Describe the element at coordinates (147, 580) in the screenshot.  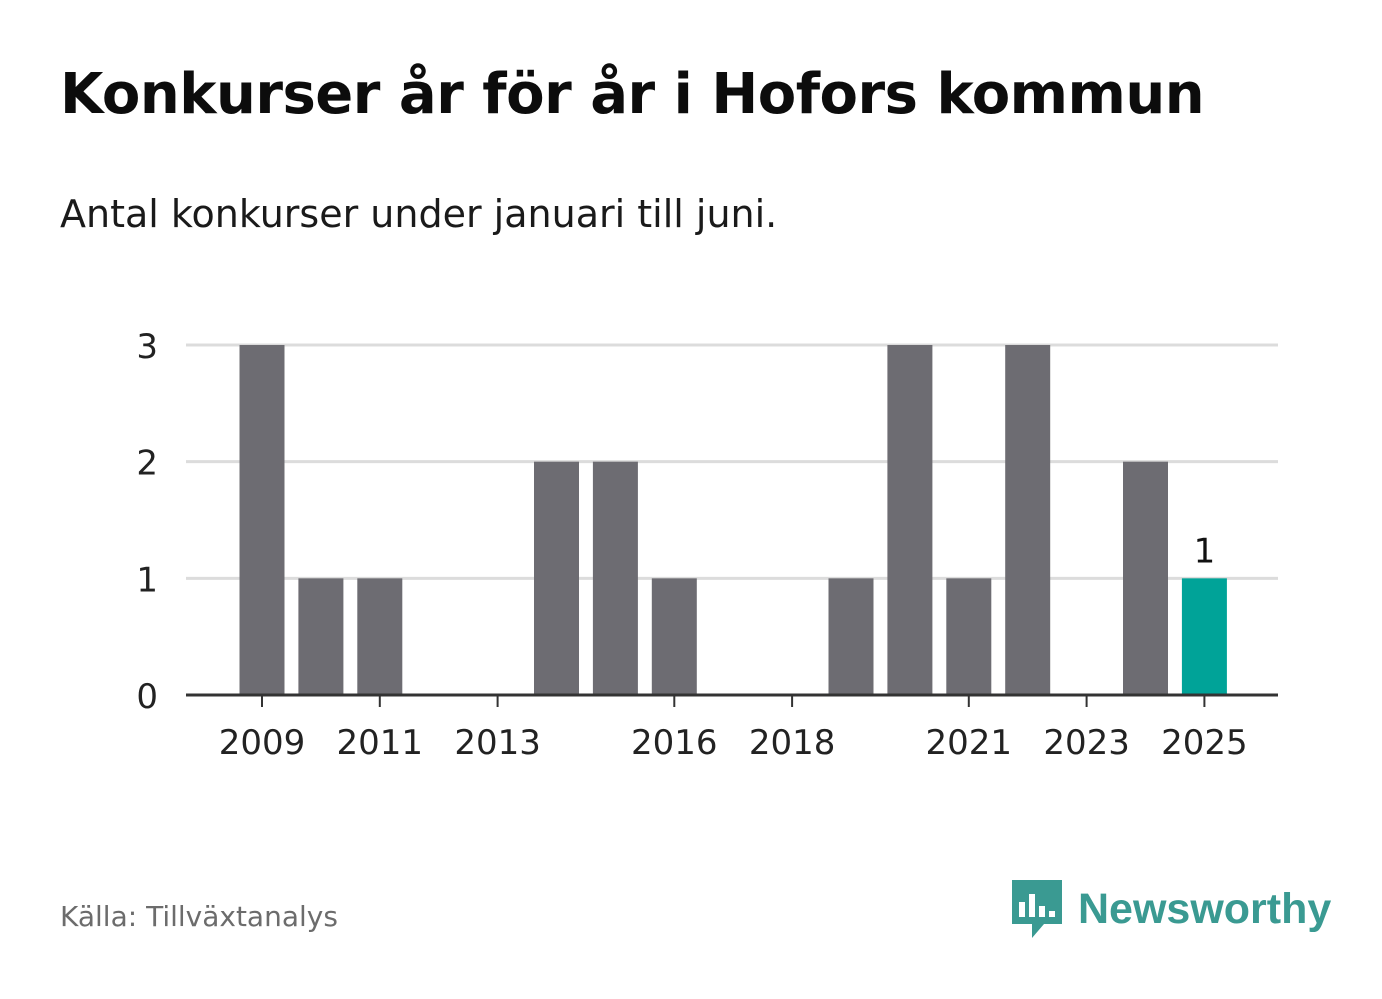
I see `y-tick-label: 1` at that location.